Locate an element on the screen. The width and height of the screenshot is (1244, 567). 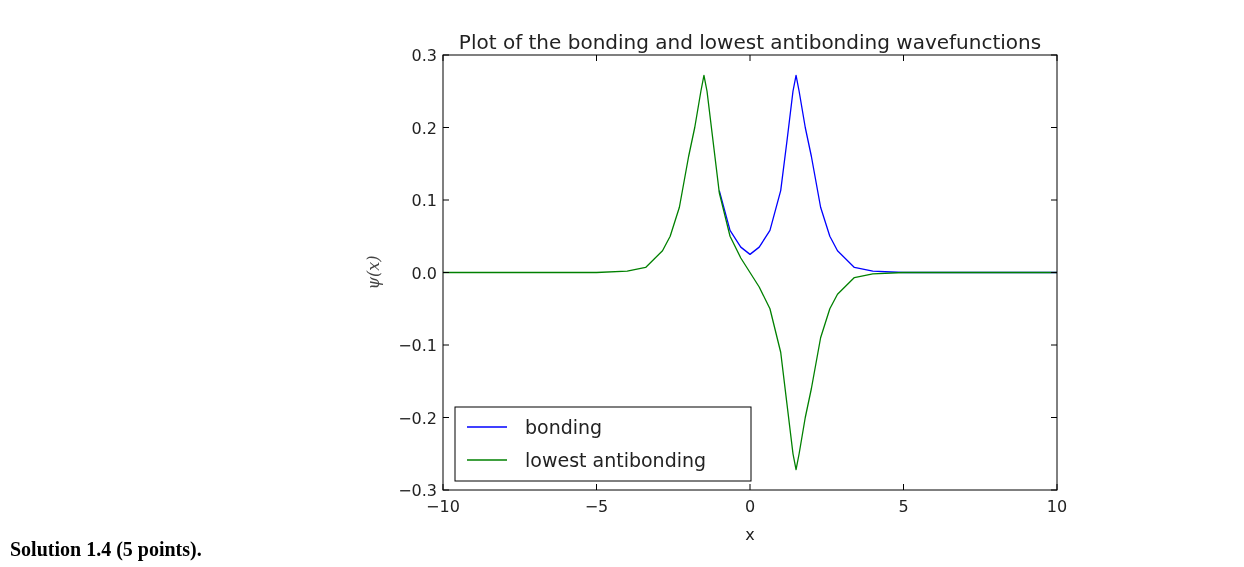
y-axis-title: ψ(x) is located at coordinates (373, 272).